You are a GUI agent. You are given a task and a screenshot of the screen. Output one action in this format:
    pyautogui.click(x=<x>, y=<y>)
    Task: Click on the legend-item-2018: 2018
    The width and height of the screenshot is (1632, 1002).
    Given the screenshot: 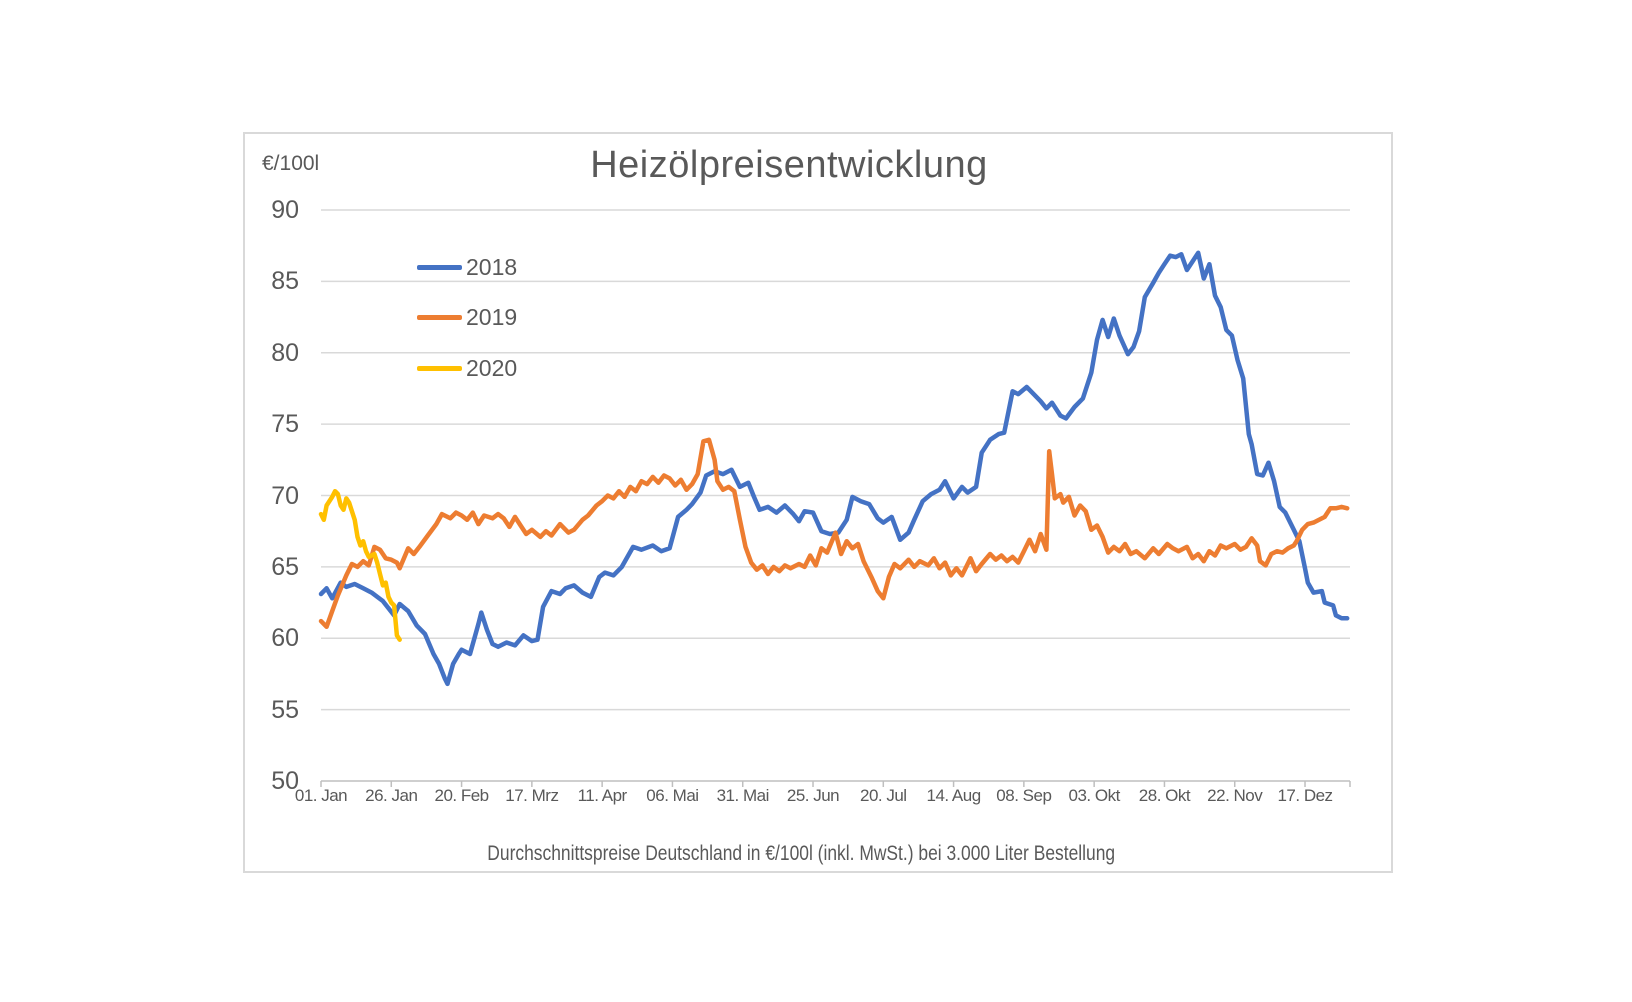 What is the action you would take?
    pyautogui.click(x=467, y=267)
    